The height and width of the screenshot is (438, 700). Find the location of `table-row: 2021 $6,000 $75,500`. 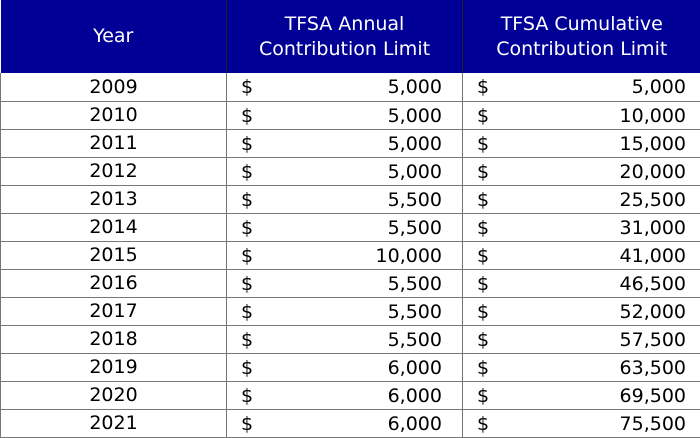

table-row: 2021 $6,000 $75,500 is located at coordinates (350, 423).